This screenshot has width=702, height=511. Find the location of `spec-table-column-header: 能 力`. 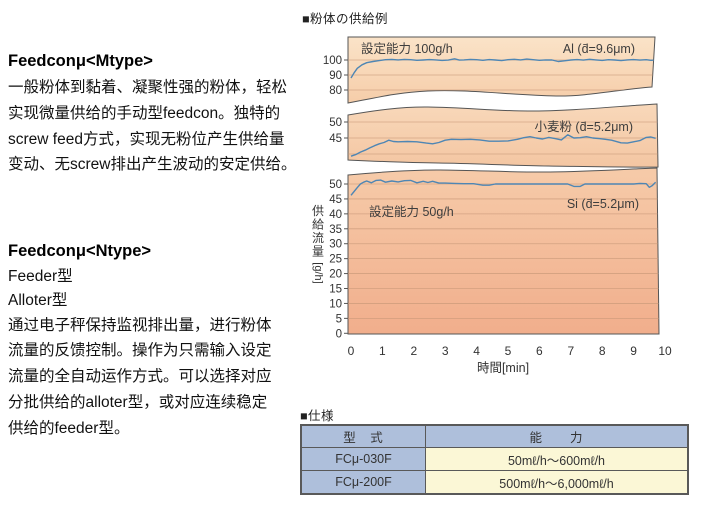

spec-table-column-header: 能 力 is located at coordinates (557, 436).